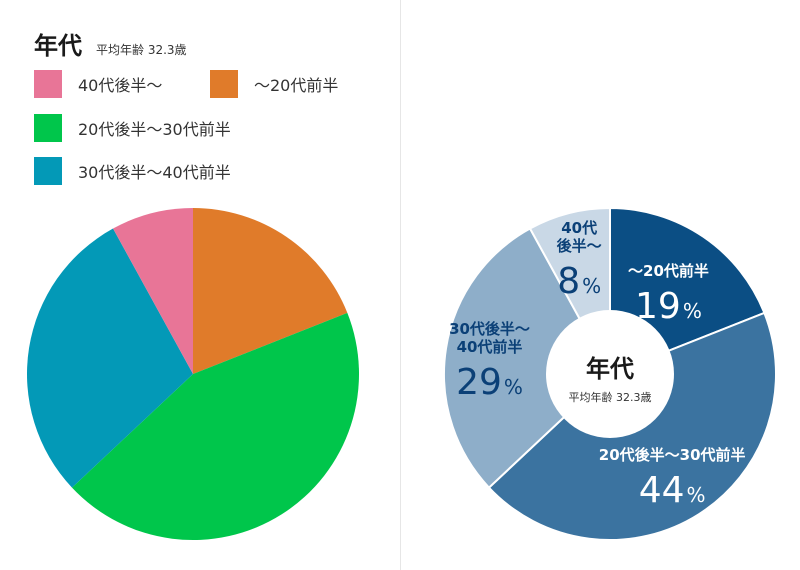 This screenshot has height=570, width=800. I want to click on legend-label: 20代後半～30代前半, so click(154, 129).